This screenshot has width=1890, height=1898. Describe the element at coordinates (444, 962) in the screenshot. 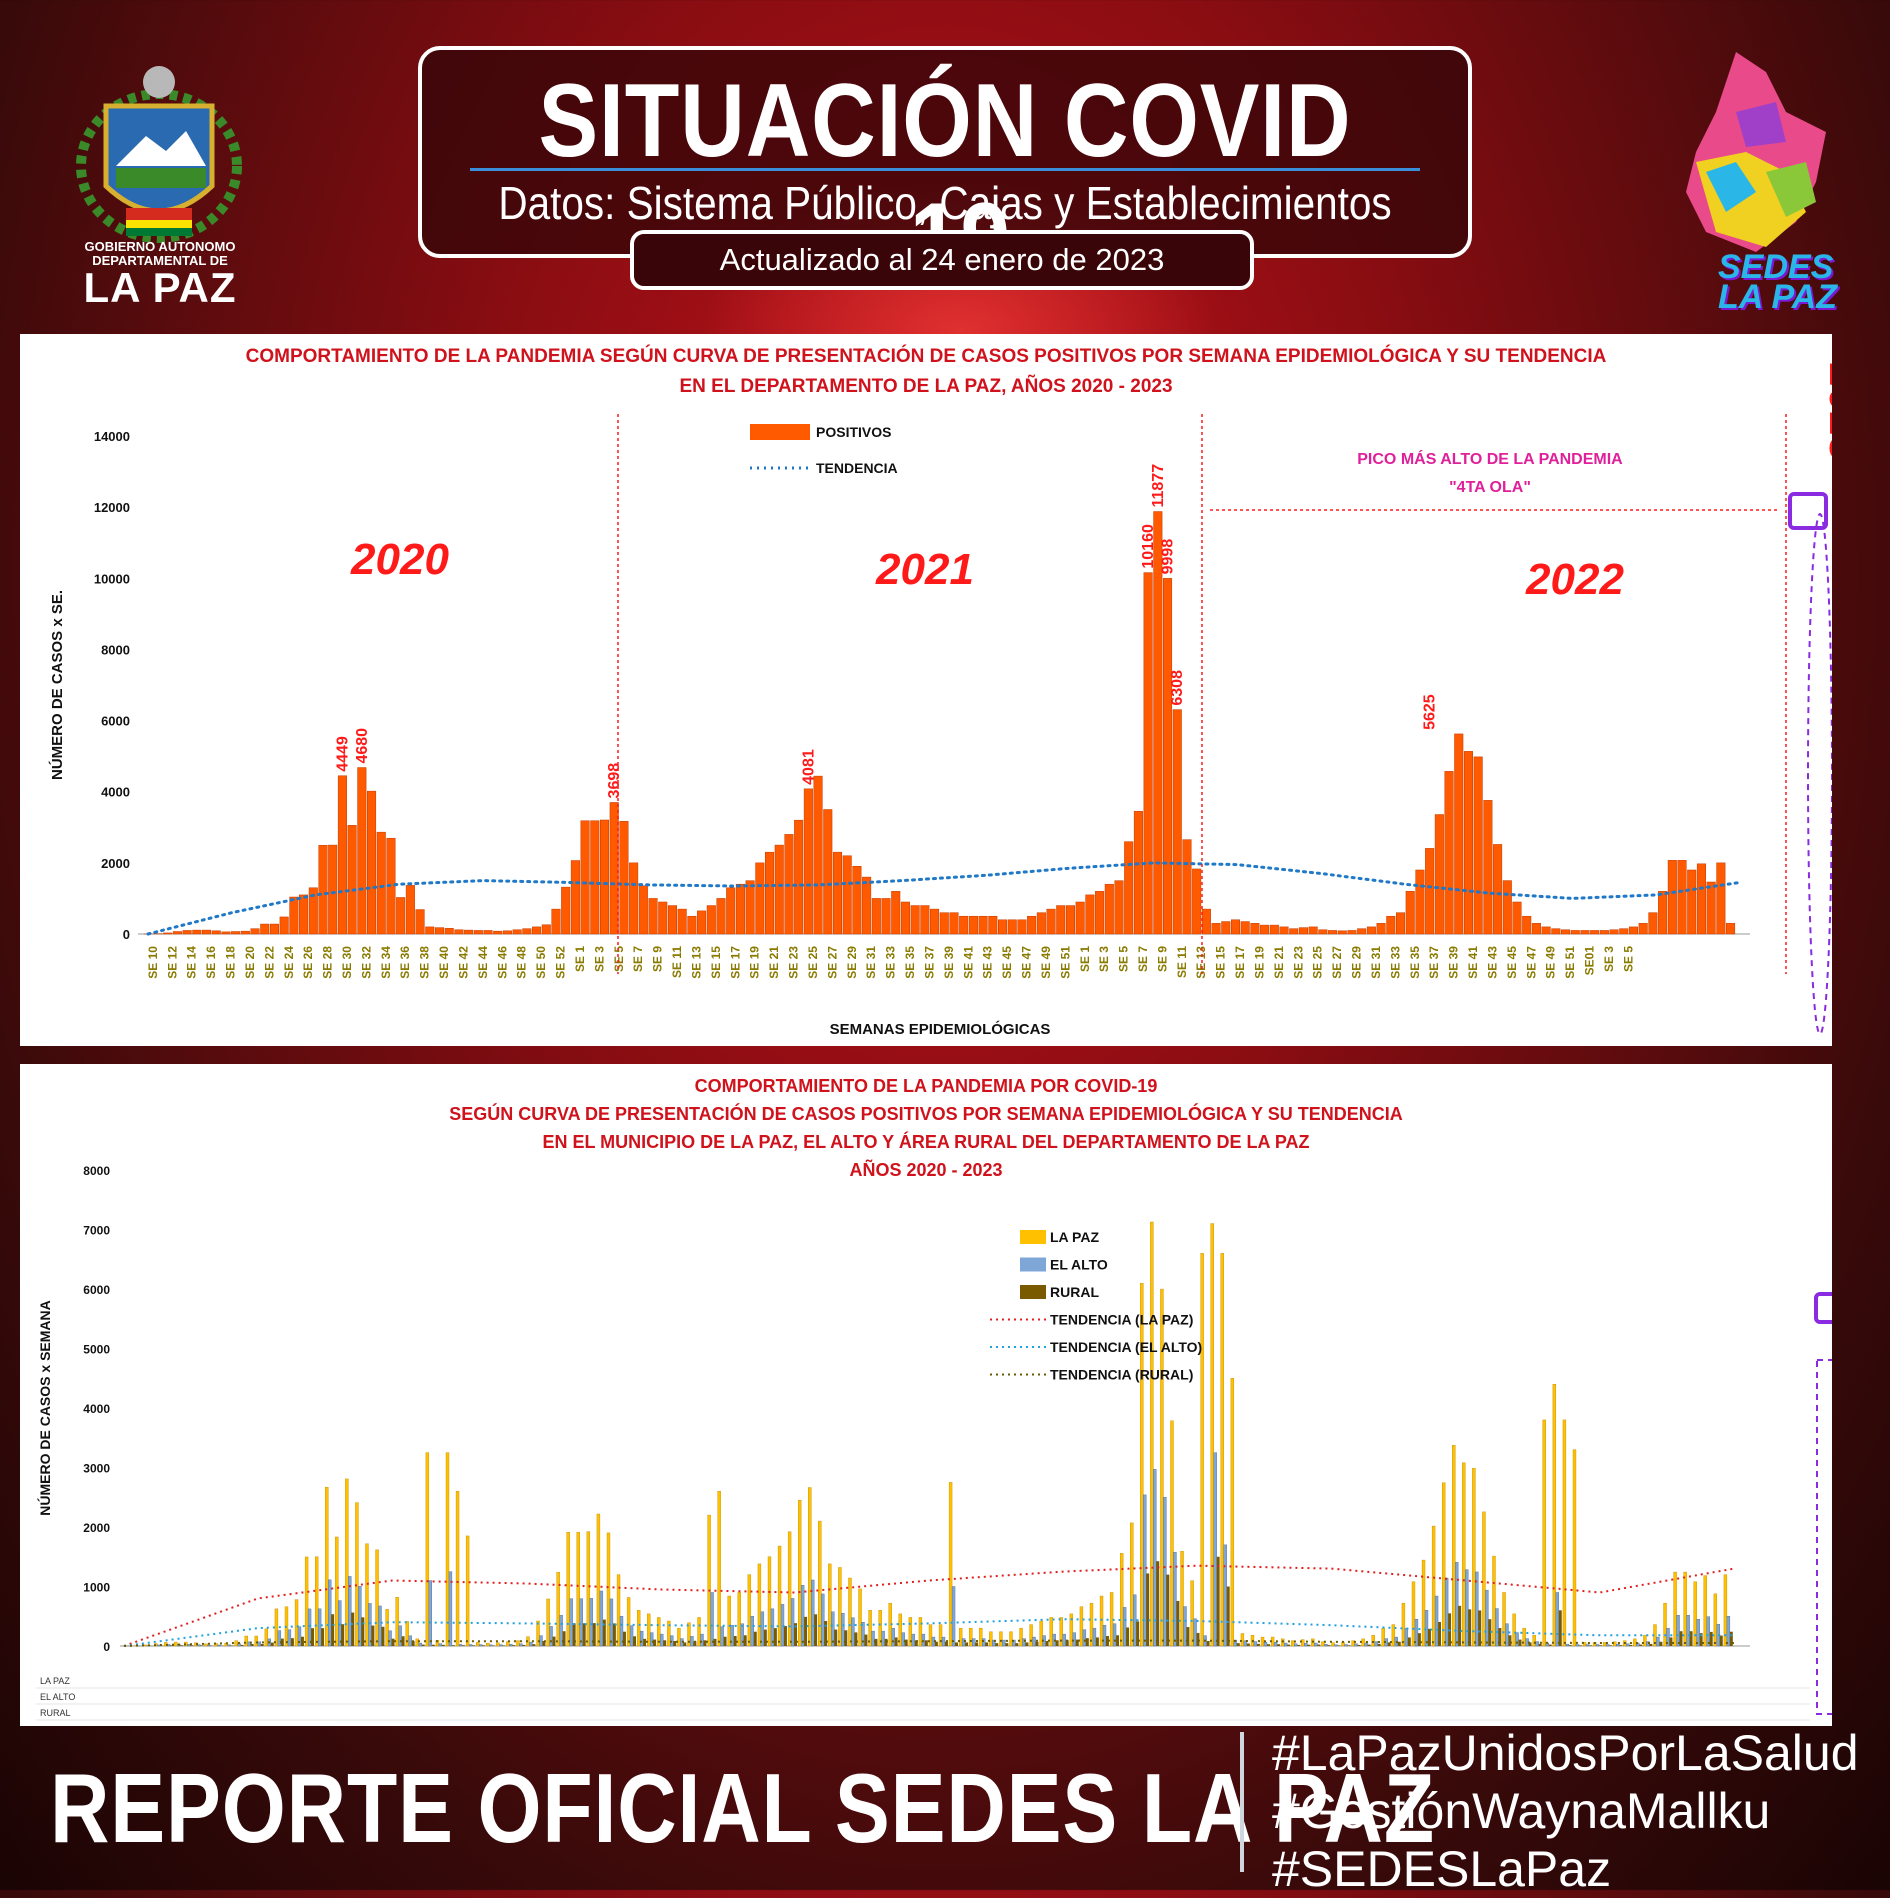

I see `x-tick-label: SE 40` at that location.